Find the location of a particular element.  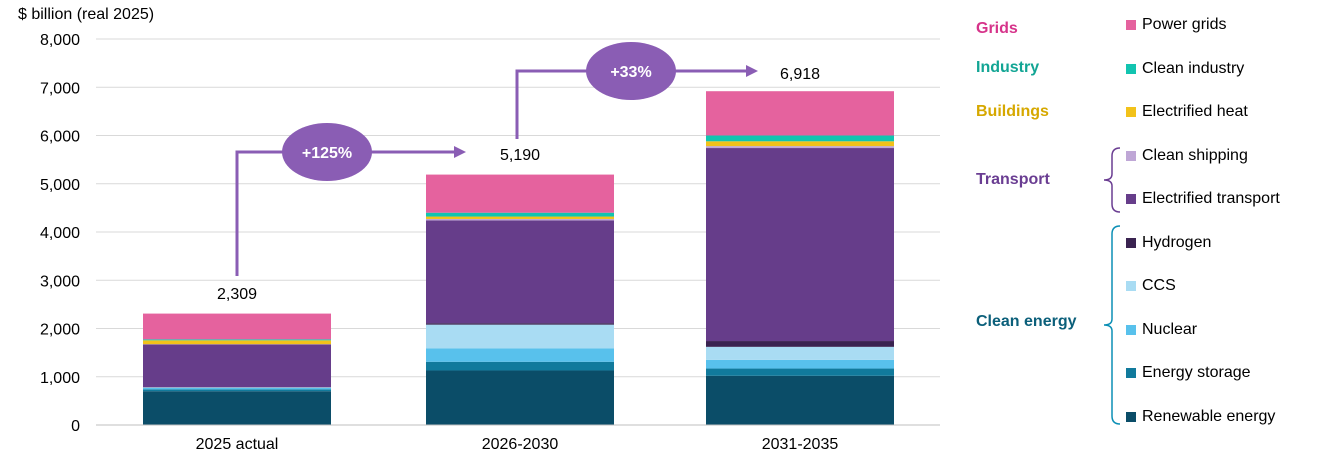

legend-item-ccs: CCS is located at coordinates (1151, 286).